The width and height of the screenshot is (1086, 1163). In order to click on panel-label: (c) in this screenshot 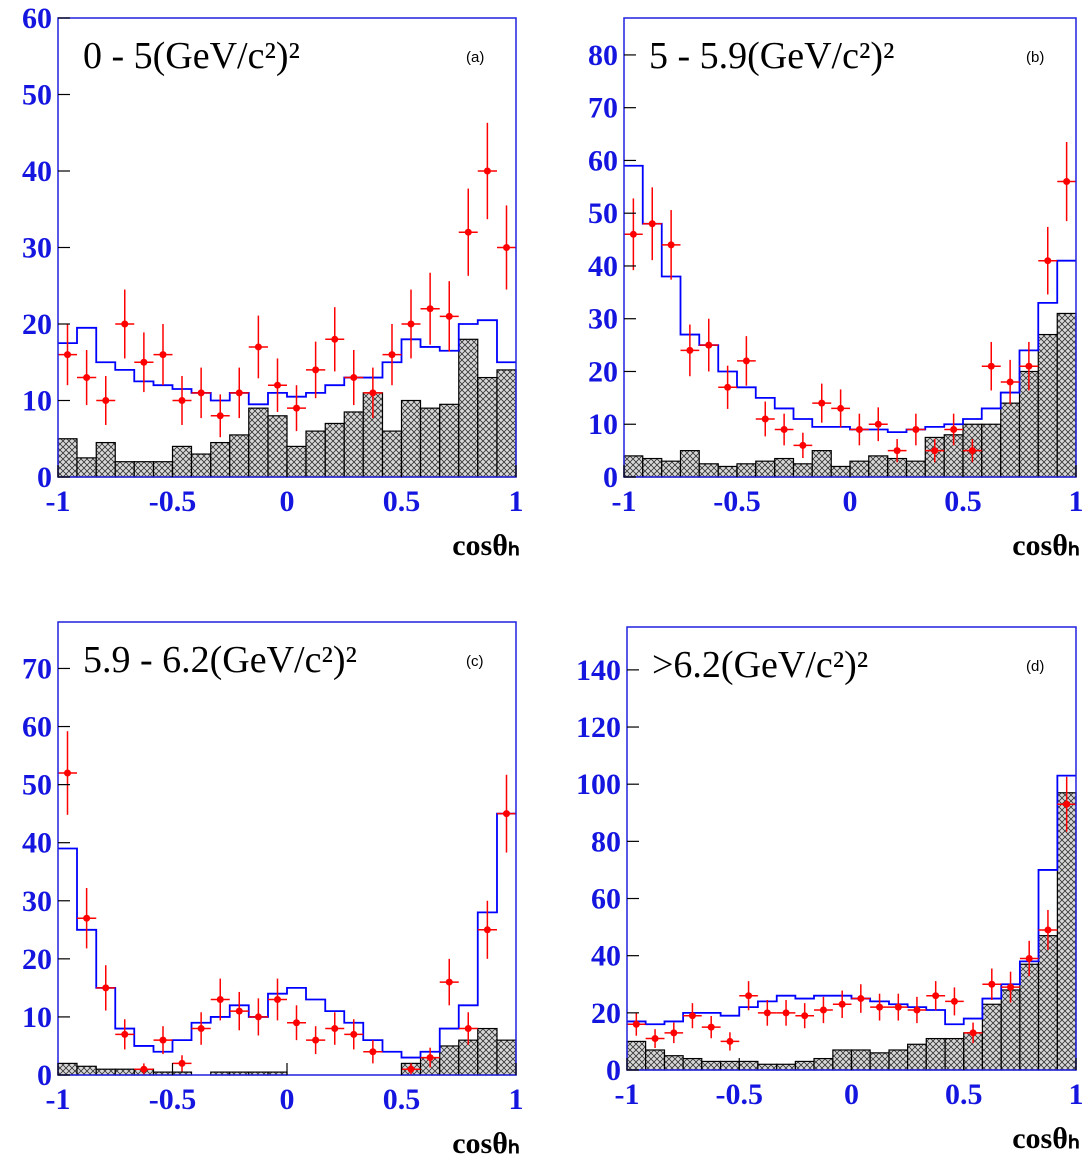, I will do `click(475, 661)`.